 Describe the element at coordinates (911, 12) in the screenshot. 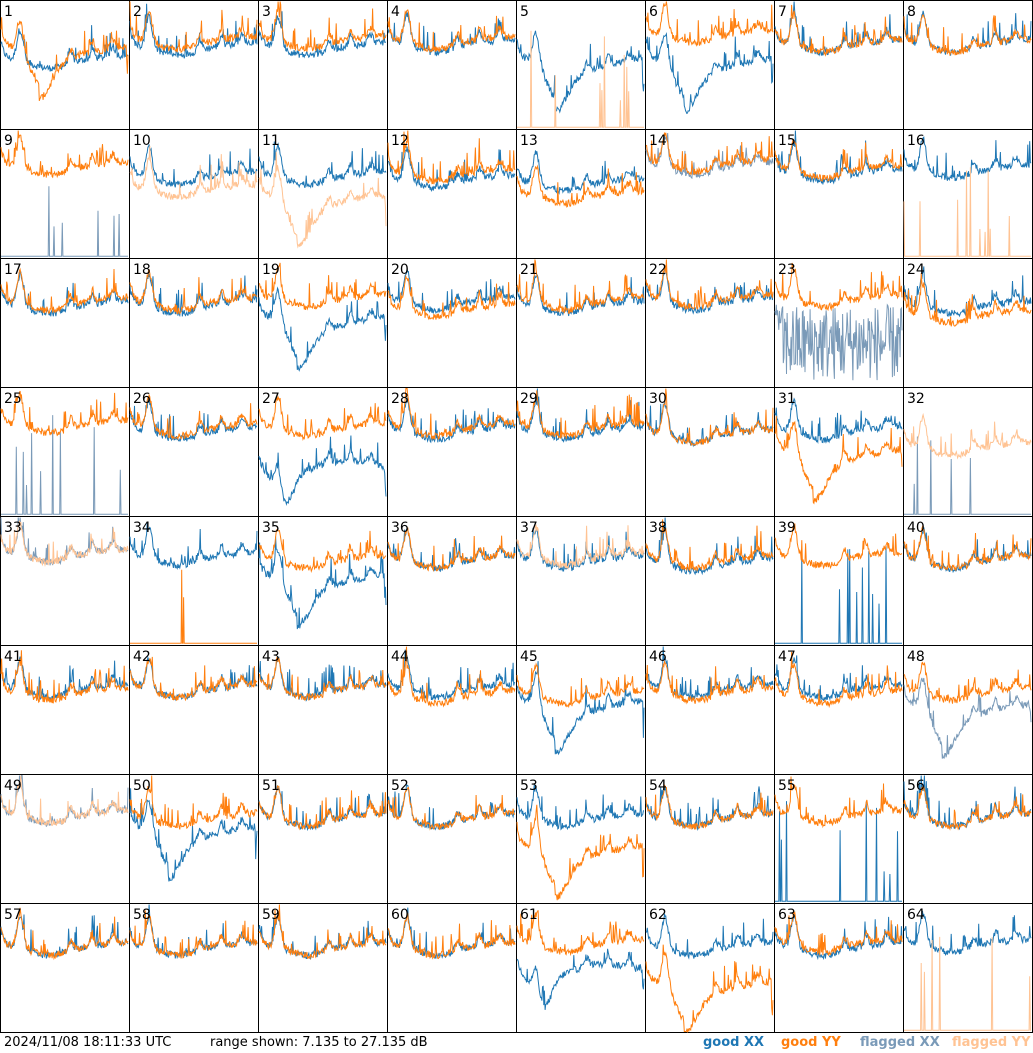

I see `panel-label: 8` at that location.